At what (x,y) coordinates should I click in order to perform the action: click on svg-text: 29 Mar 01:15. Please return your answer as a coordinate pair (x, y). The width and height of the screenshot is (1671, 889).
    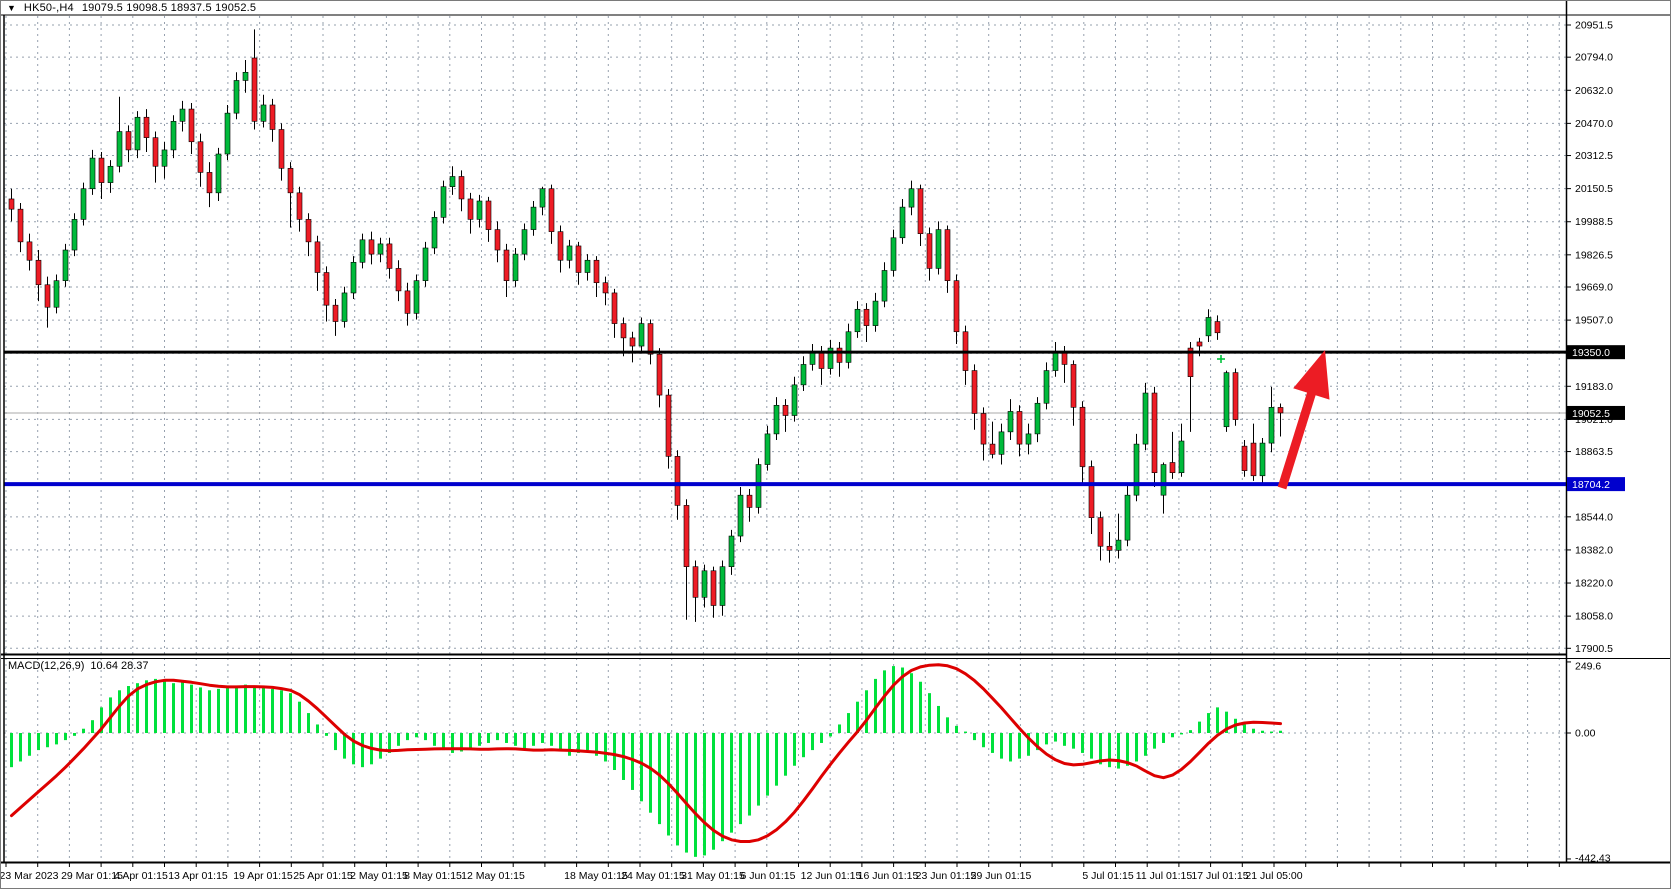
    Looking at the image, I should click on (92, 876).